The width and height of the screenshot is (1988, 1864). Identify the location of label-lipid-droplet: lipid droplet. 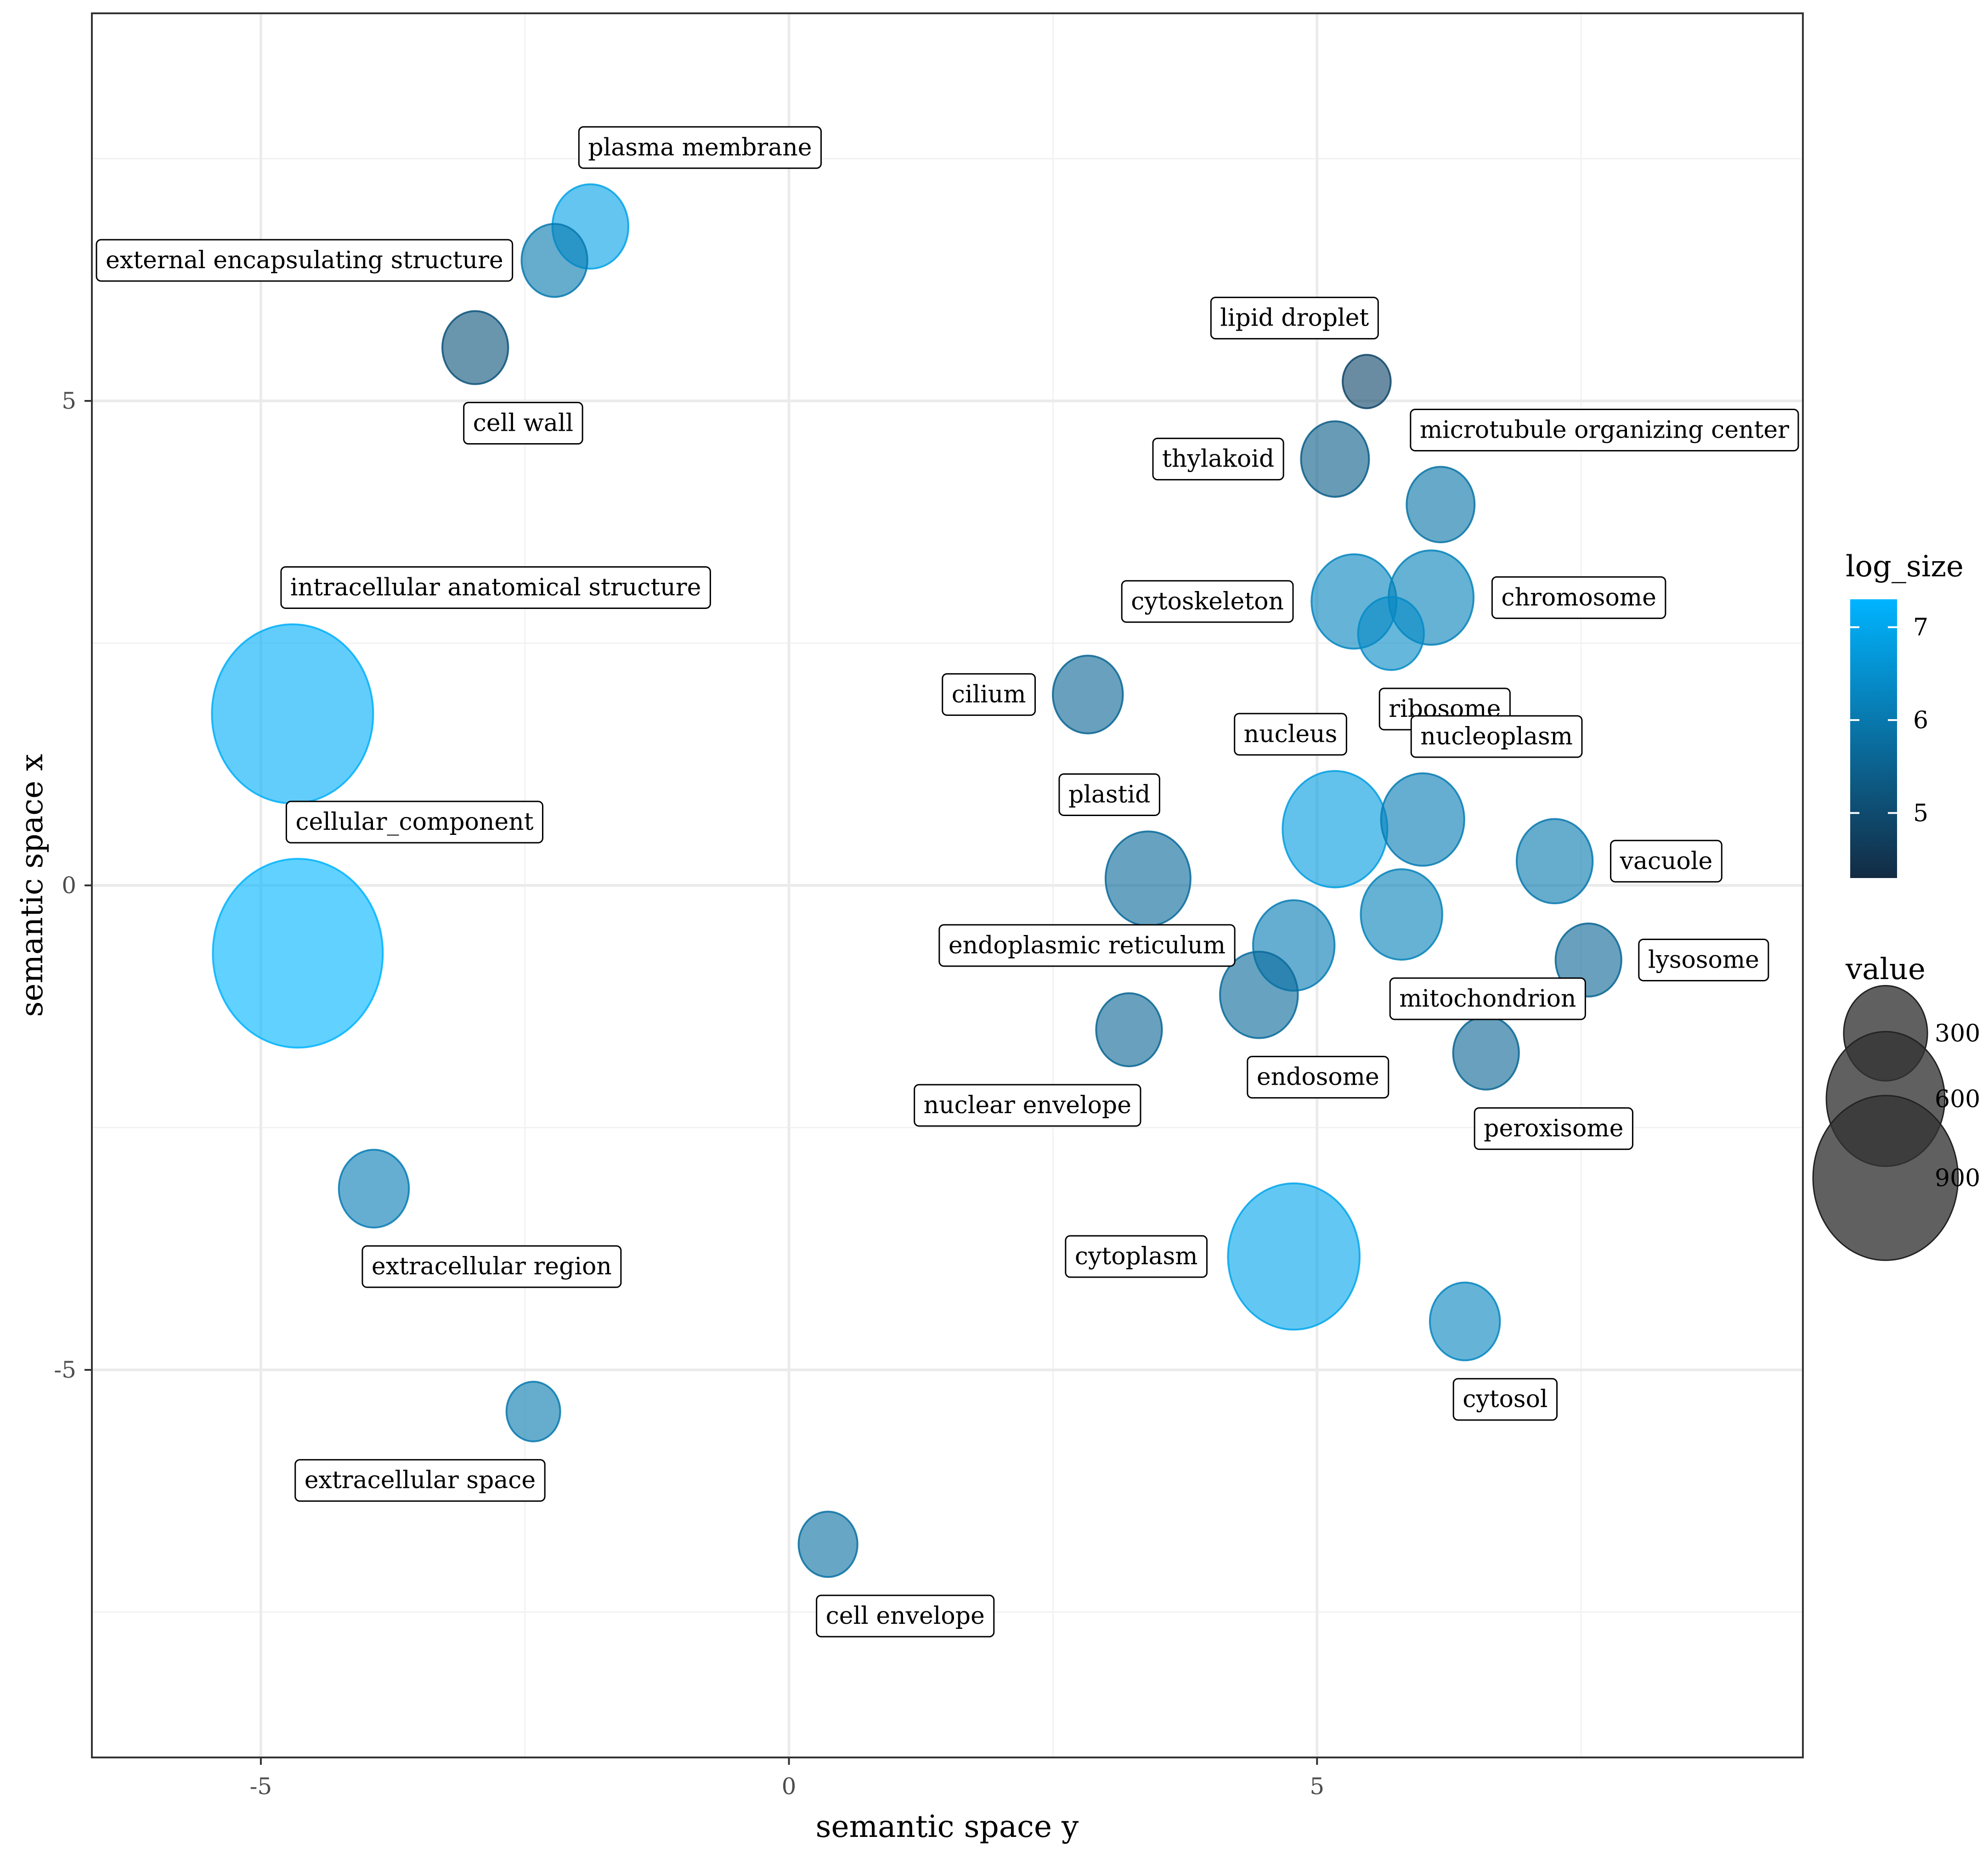
(1294, 318).